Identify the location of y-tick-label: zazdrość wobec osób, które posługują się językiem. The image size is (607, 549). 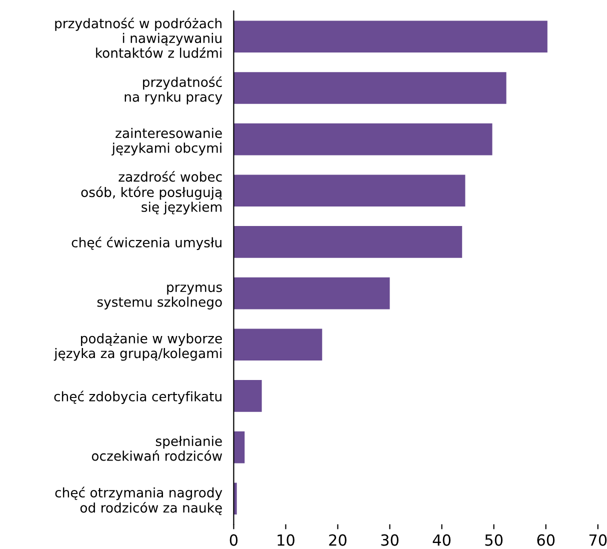
(151, 192).